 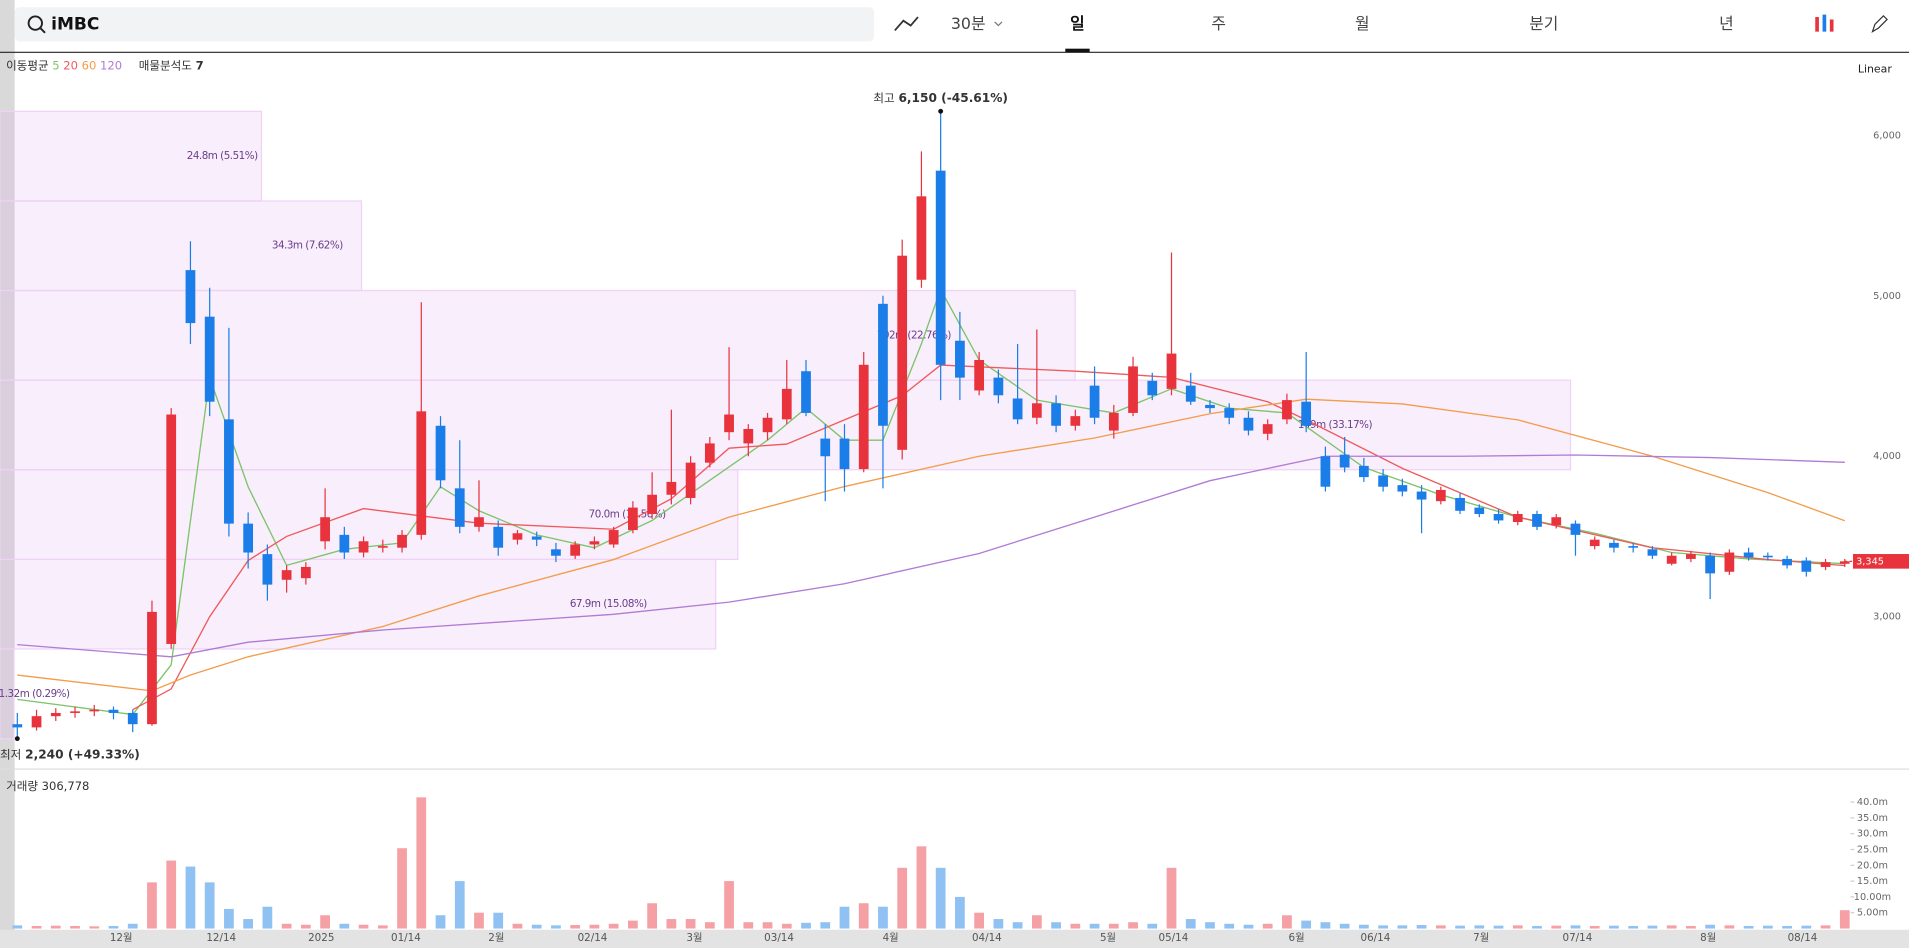 What do you see at coordinates (538, 335) in the screenshot?
I see `profile-band` at bounding box center [538, 335].